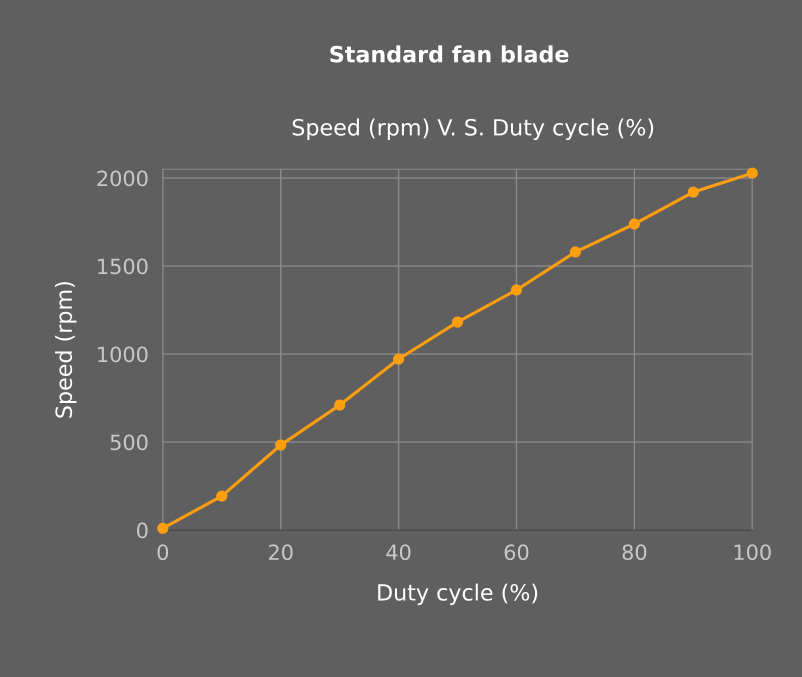  What do you see at coordinates (280, 552) in the screenshot?
I see `x-tick-label: 20` at bounding box center [280, 552].